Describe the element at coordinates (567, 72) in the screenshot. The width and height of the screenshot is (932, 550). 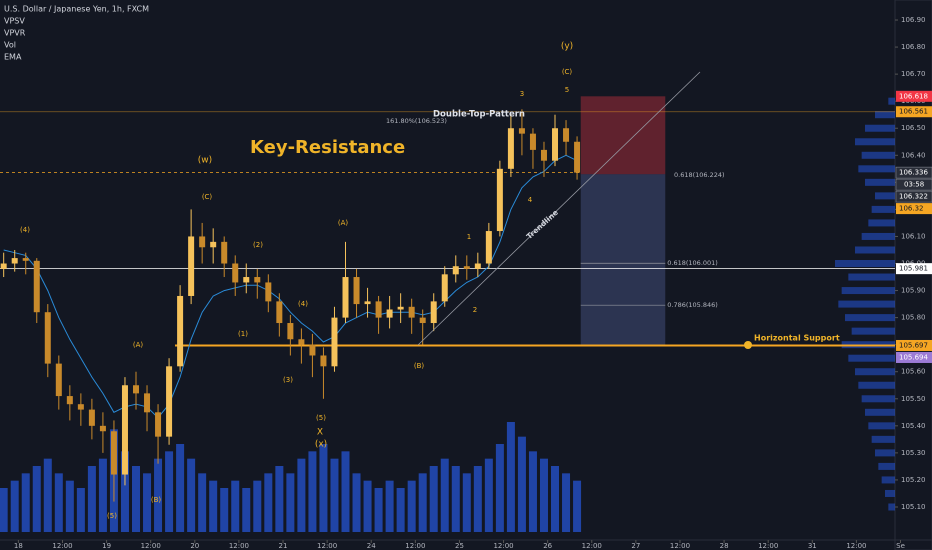
I see `wave-label: (C)` at that location.